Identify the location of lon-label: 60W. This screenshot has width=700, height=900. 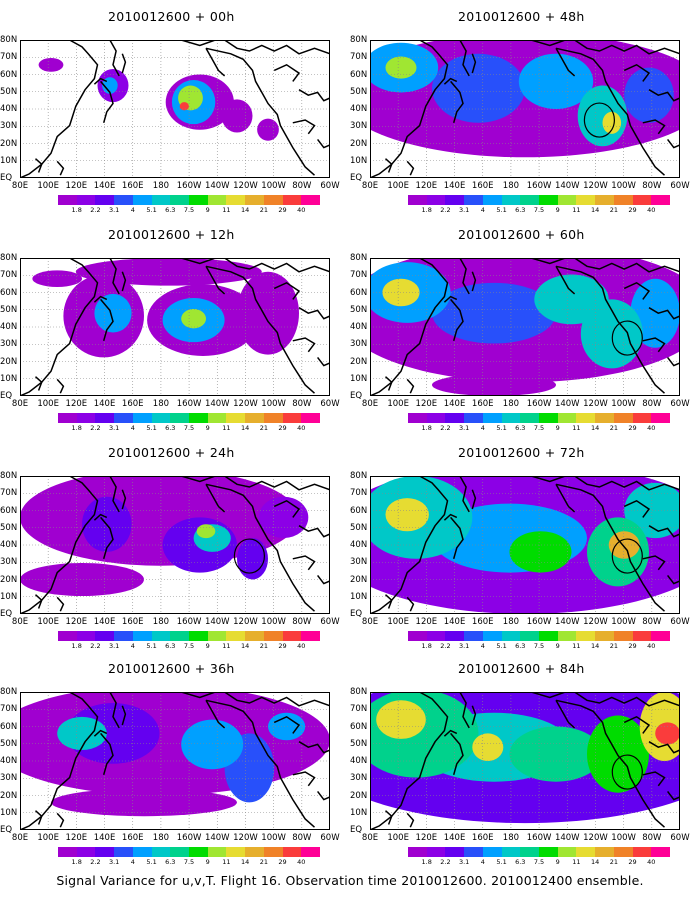
(680, 186).